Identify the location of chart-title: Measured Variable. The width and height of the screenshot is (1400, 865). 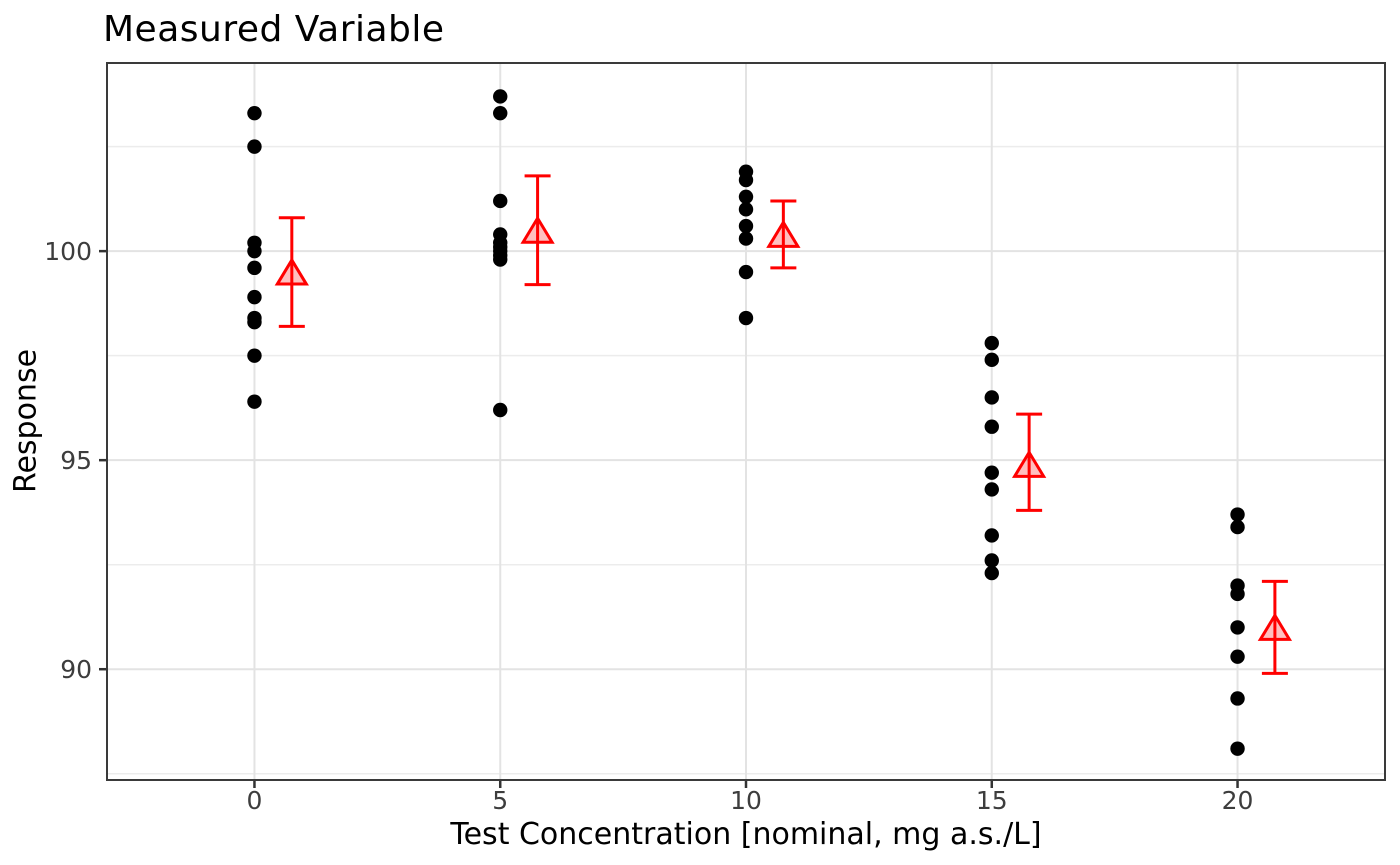
(274, 29).